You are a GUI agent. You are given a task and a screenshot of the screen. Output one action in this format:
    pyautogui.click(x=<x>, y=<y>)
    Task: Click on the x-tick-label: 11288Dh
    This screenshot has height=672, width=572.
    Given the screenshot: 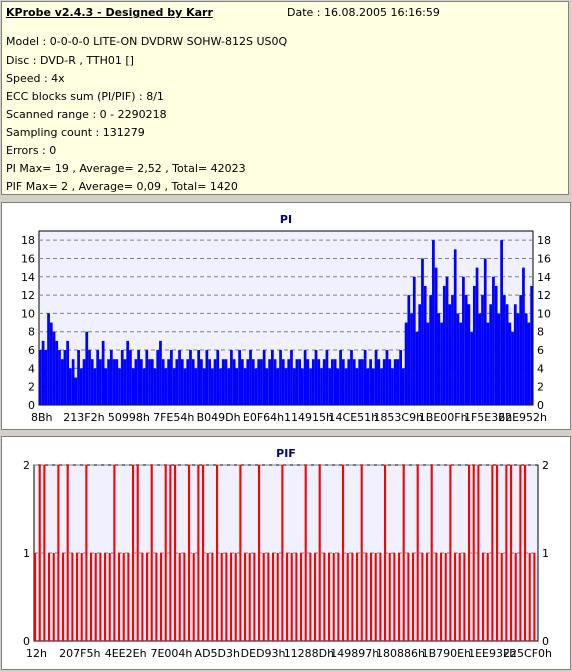 What is the action you would take?
    pyautogui.click(x=309, y=653)
    